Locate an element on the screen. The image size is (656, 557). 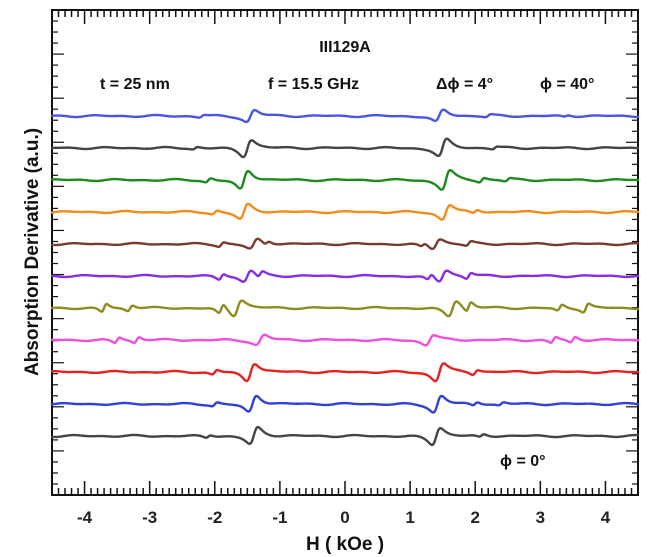
frequency-annotation: f = 15.5 GHz is located at coordinates (313, 84).